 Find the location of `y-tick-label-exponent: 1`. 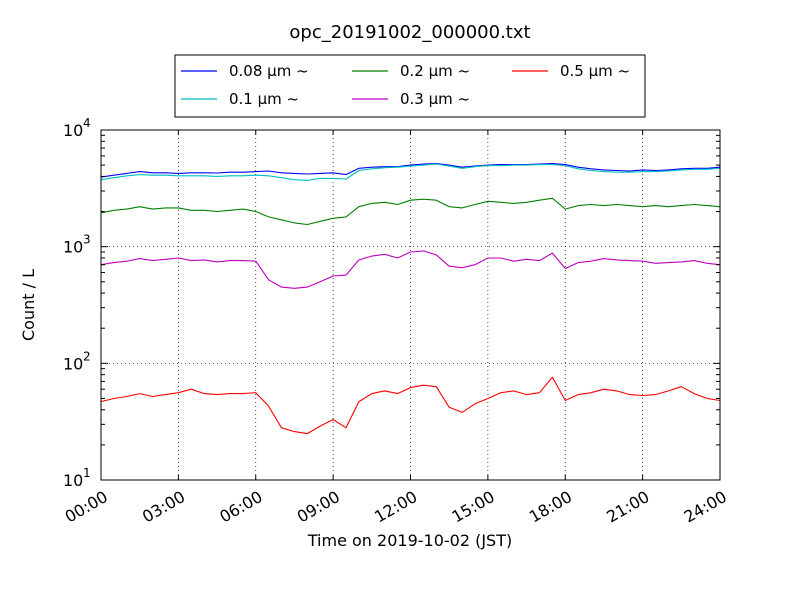

y-tick-label-exponent: 1 is located at coordinates (87, 473).